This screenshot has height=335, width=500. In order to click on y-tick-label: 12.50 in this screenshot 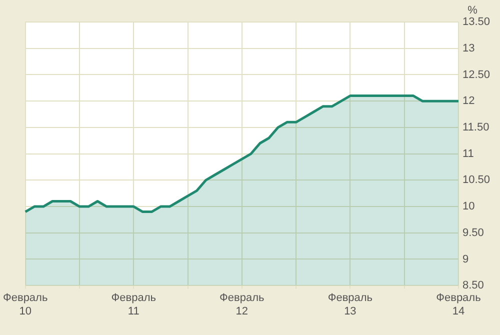, I will do `click(476, 74)`.